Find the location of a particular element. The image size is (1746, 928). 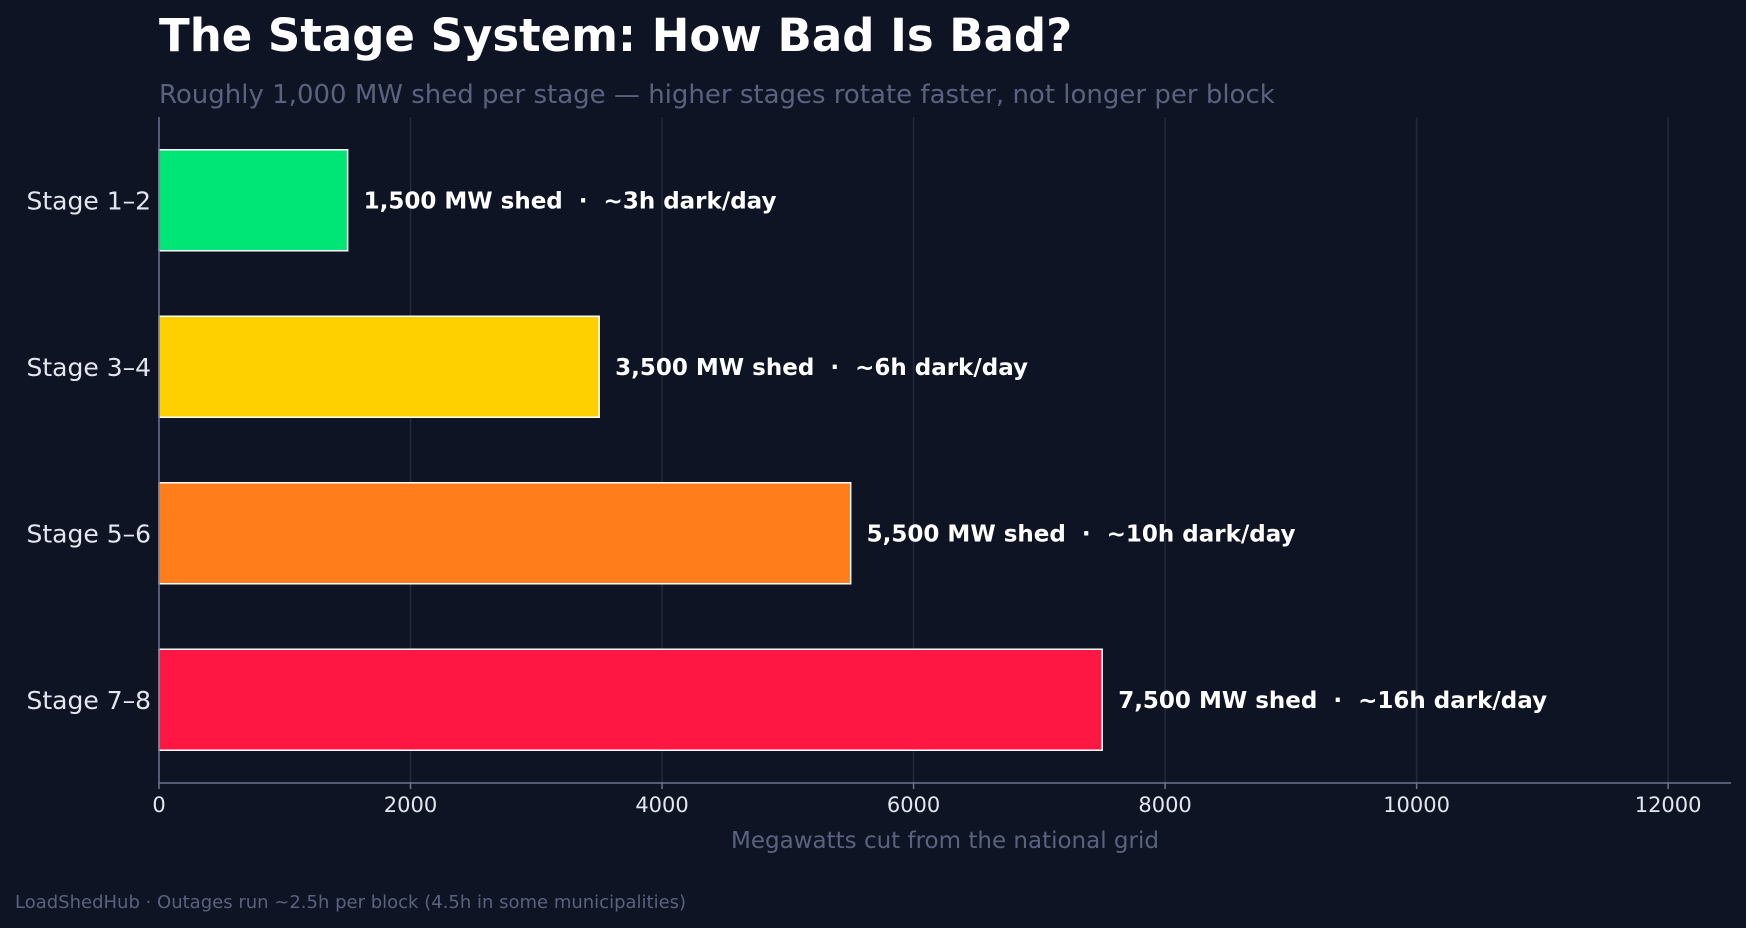

x-tick-label: 0 is located at coordinates (158, 805).